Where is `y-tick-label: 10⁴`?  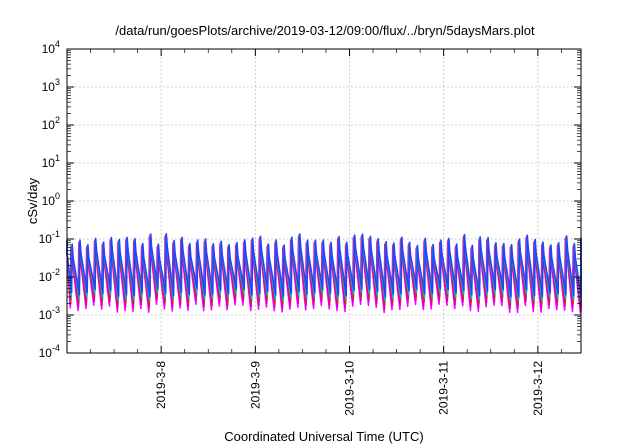
y-tick-label: 10⁴ is located at coordinates (51, 47).